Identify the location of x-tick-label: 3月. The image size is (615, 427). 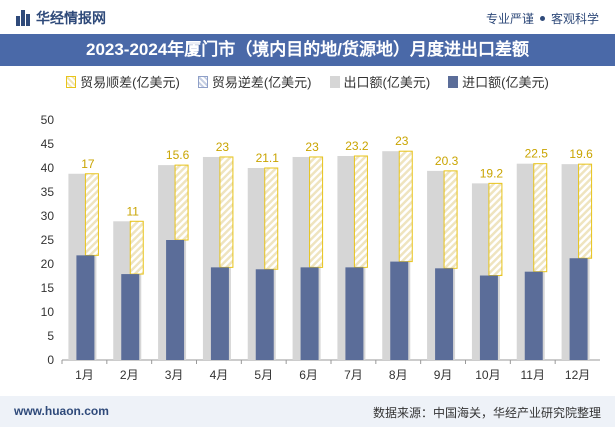
(174, 375).